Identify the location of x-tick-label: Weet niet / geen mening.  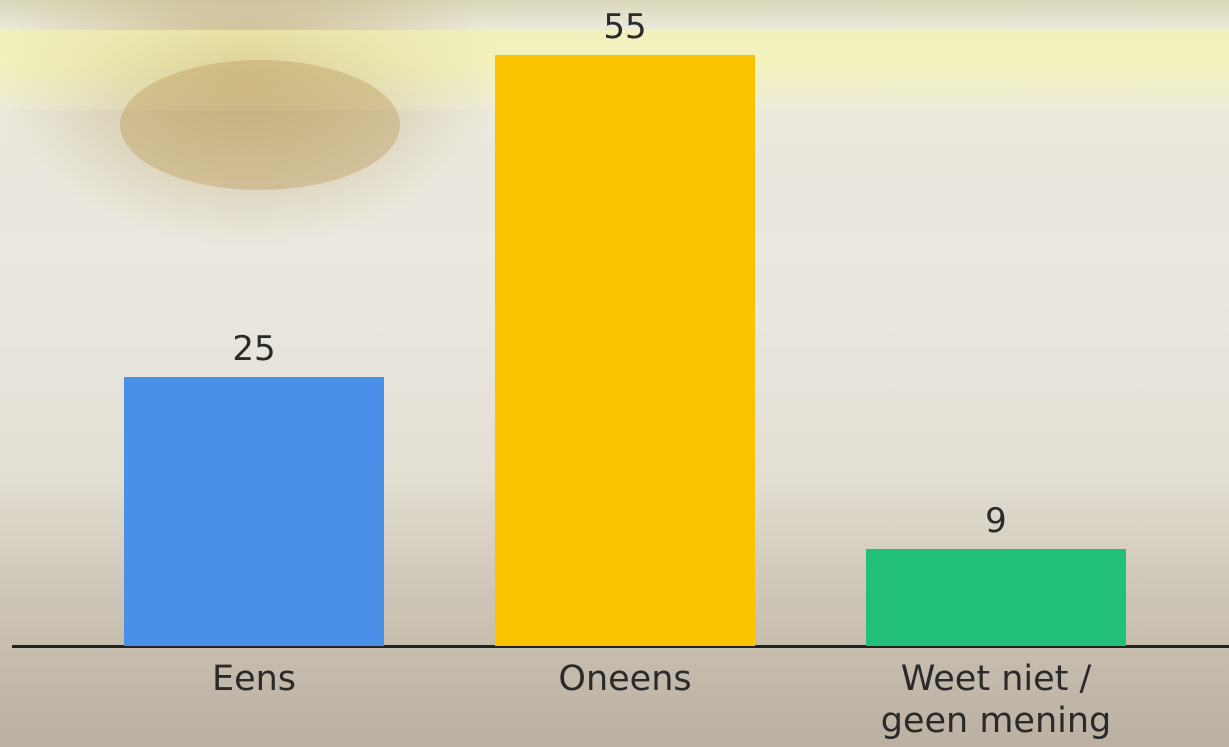
(996, 700).